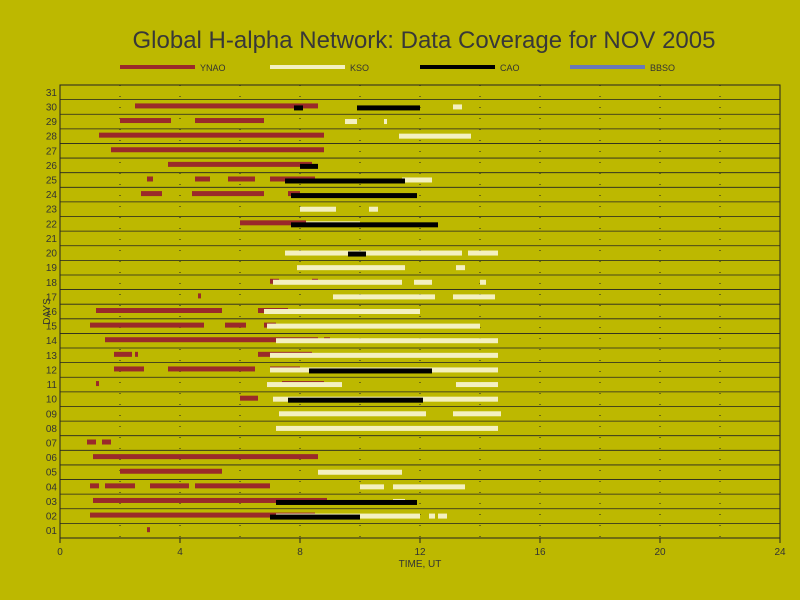  I want to click on y-tick-label: 11, so click(52, 385).